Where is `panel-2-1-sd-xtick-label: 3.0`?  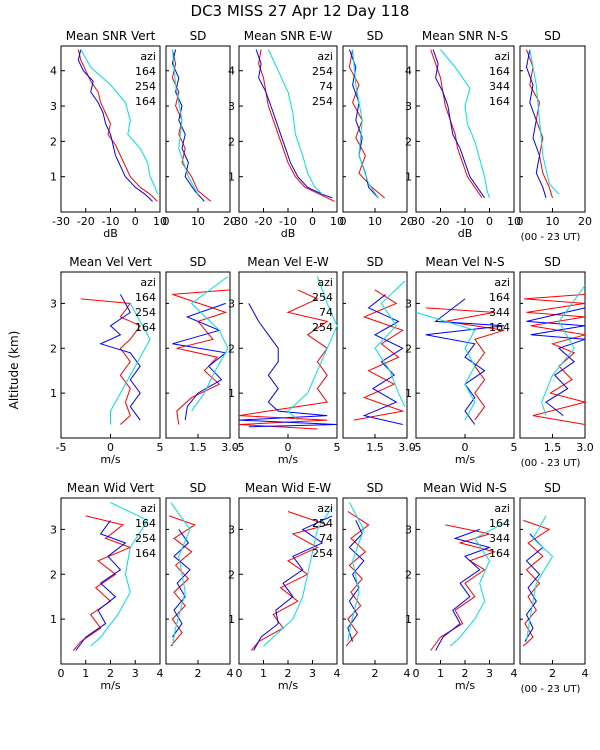 panel-2-1-sd-xtick-label: 3.0 is located at coordinates (230, 447).